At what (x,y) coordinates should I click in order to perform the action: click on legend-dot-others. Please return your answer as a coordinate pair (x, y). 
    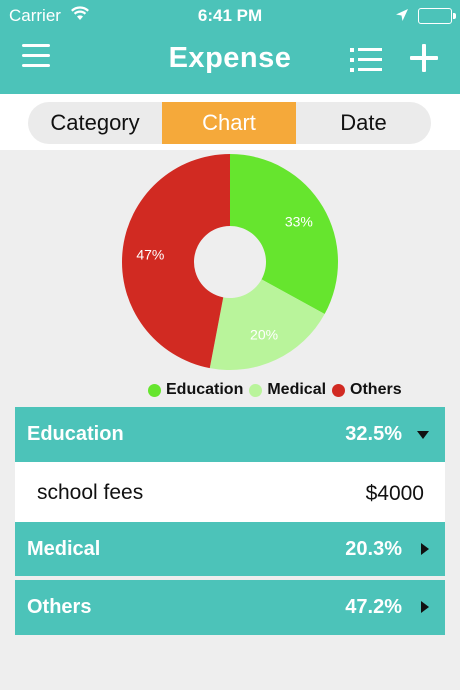
    Looking at the image, I should click on (339, 390).